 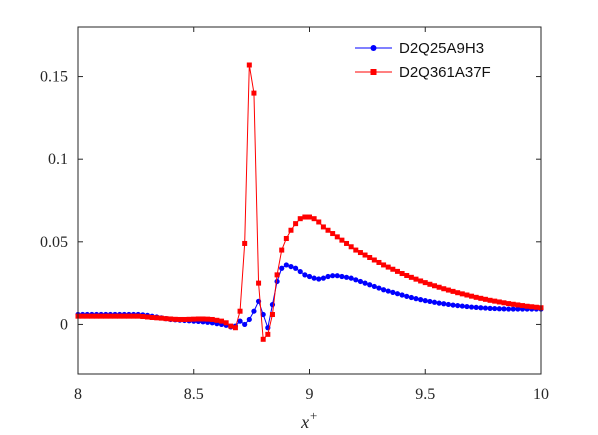 What do you see at coordinates (78, 394) in the screenshot?
I see `x-tick-label: 8` at bounding box center [78, 394].